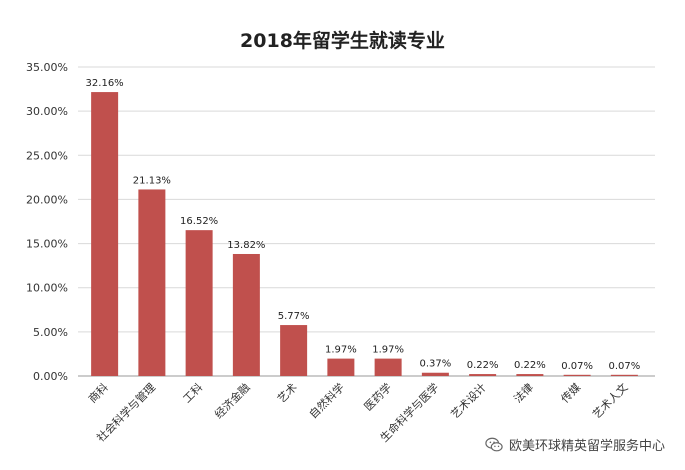 The image size is (685, 470). Describe the element at coordinates (523, 392) in the screenshot. I see `category-label: 法律` at that location.